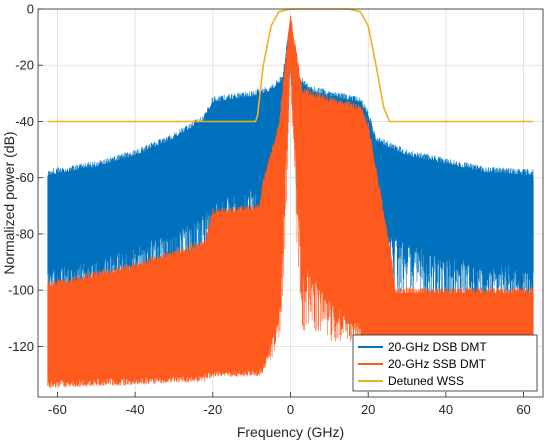 The width and height of the screenshot is (550, 445). Describe the element at coordinates (290, 409) in the screenshot. I see `x-tick-label-3: 0` at that location.